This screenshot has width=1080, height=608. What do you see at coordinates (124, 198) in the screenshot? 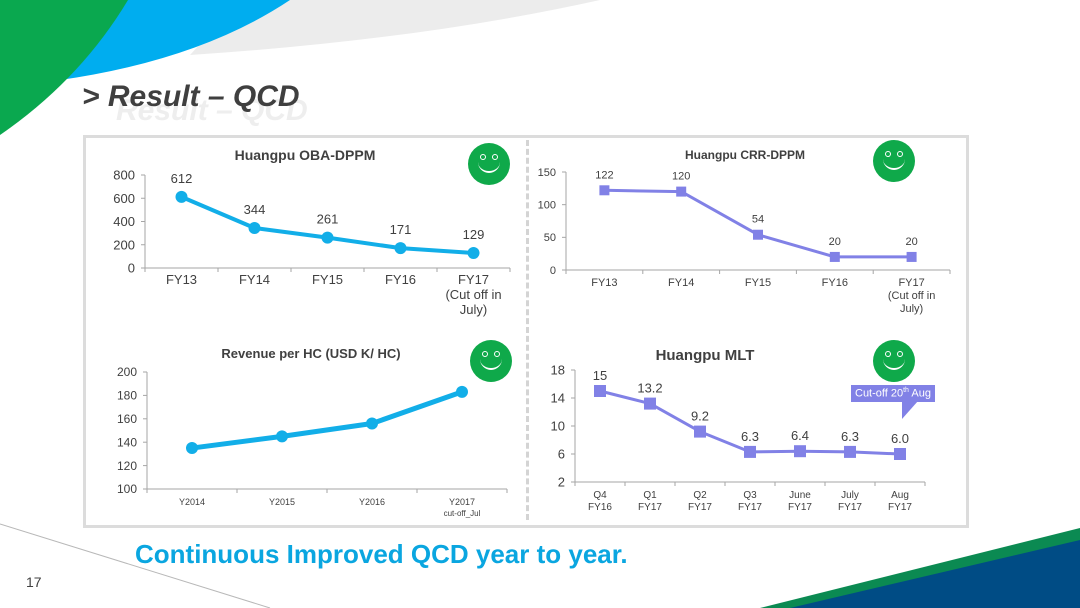
I see `y-tick-label: 600` at bounding box center [124, 198].